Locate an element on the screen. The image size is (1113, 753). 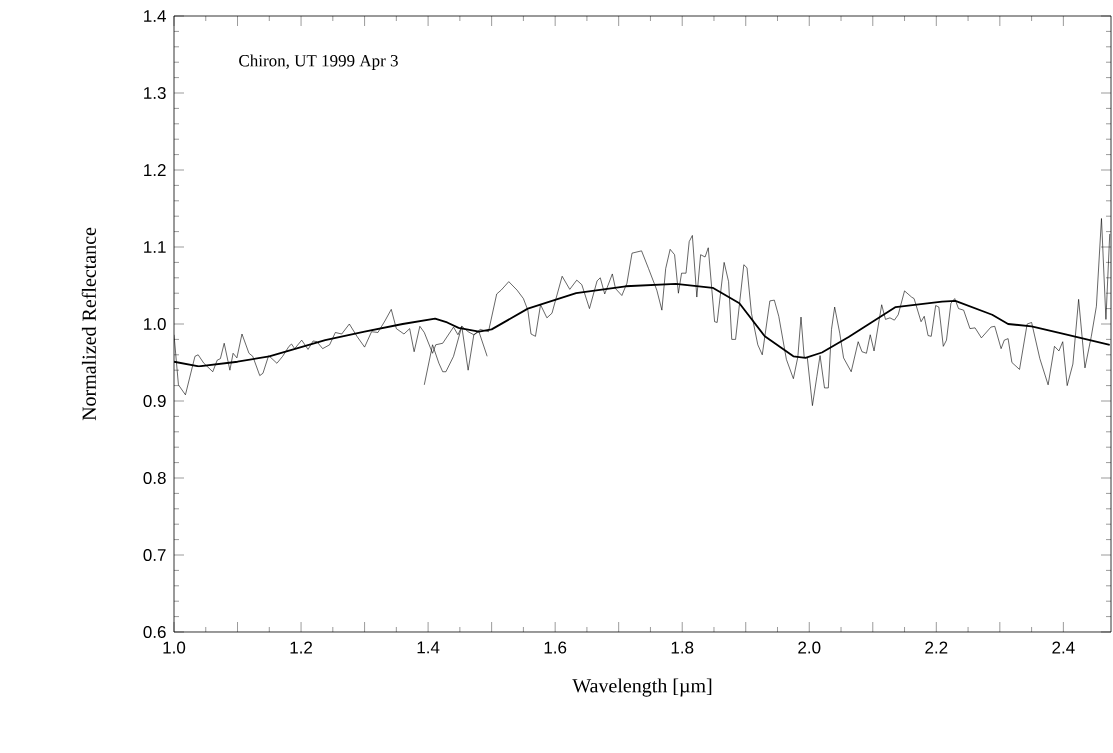
x-axis-title: Wavelength [µm] is located at coordinates (642, 687).